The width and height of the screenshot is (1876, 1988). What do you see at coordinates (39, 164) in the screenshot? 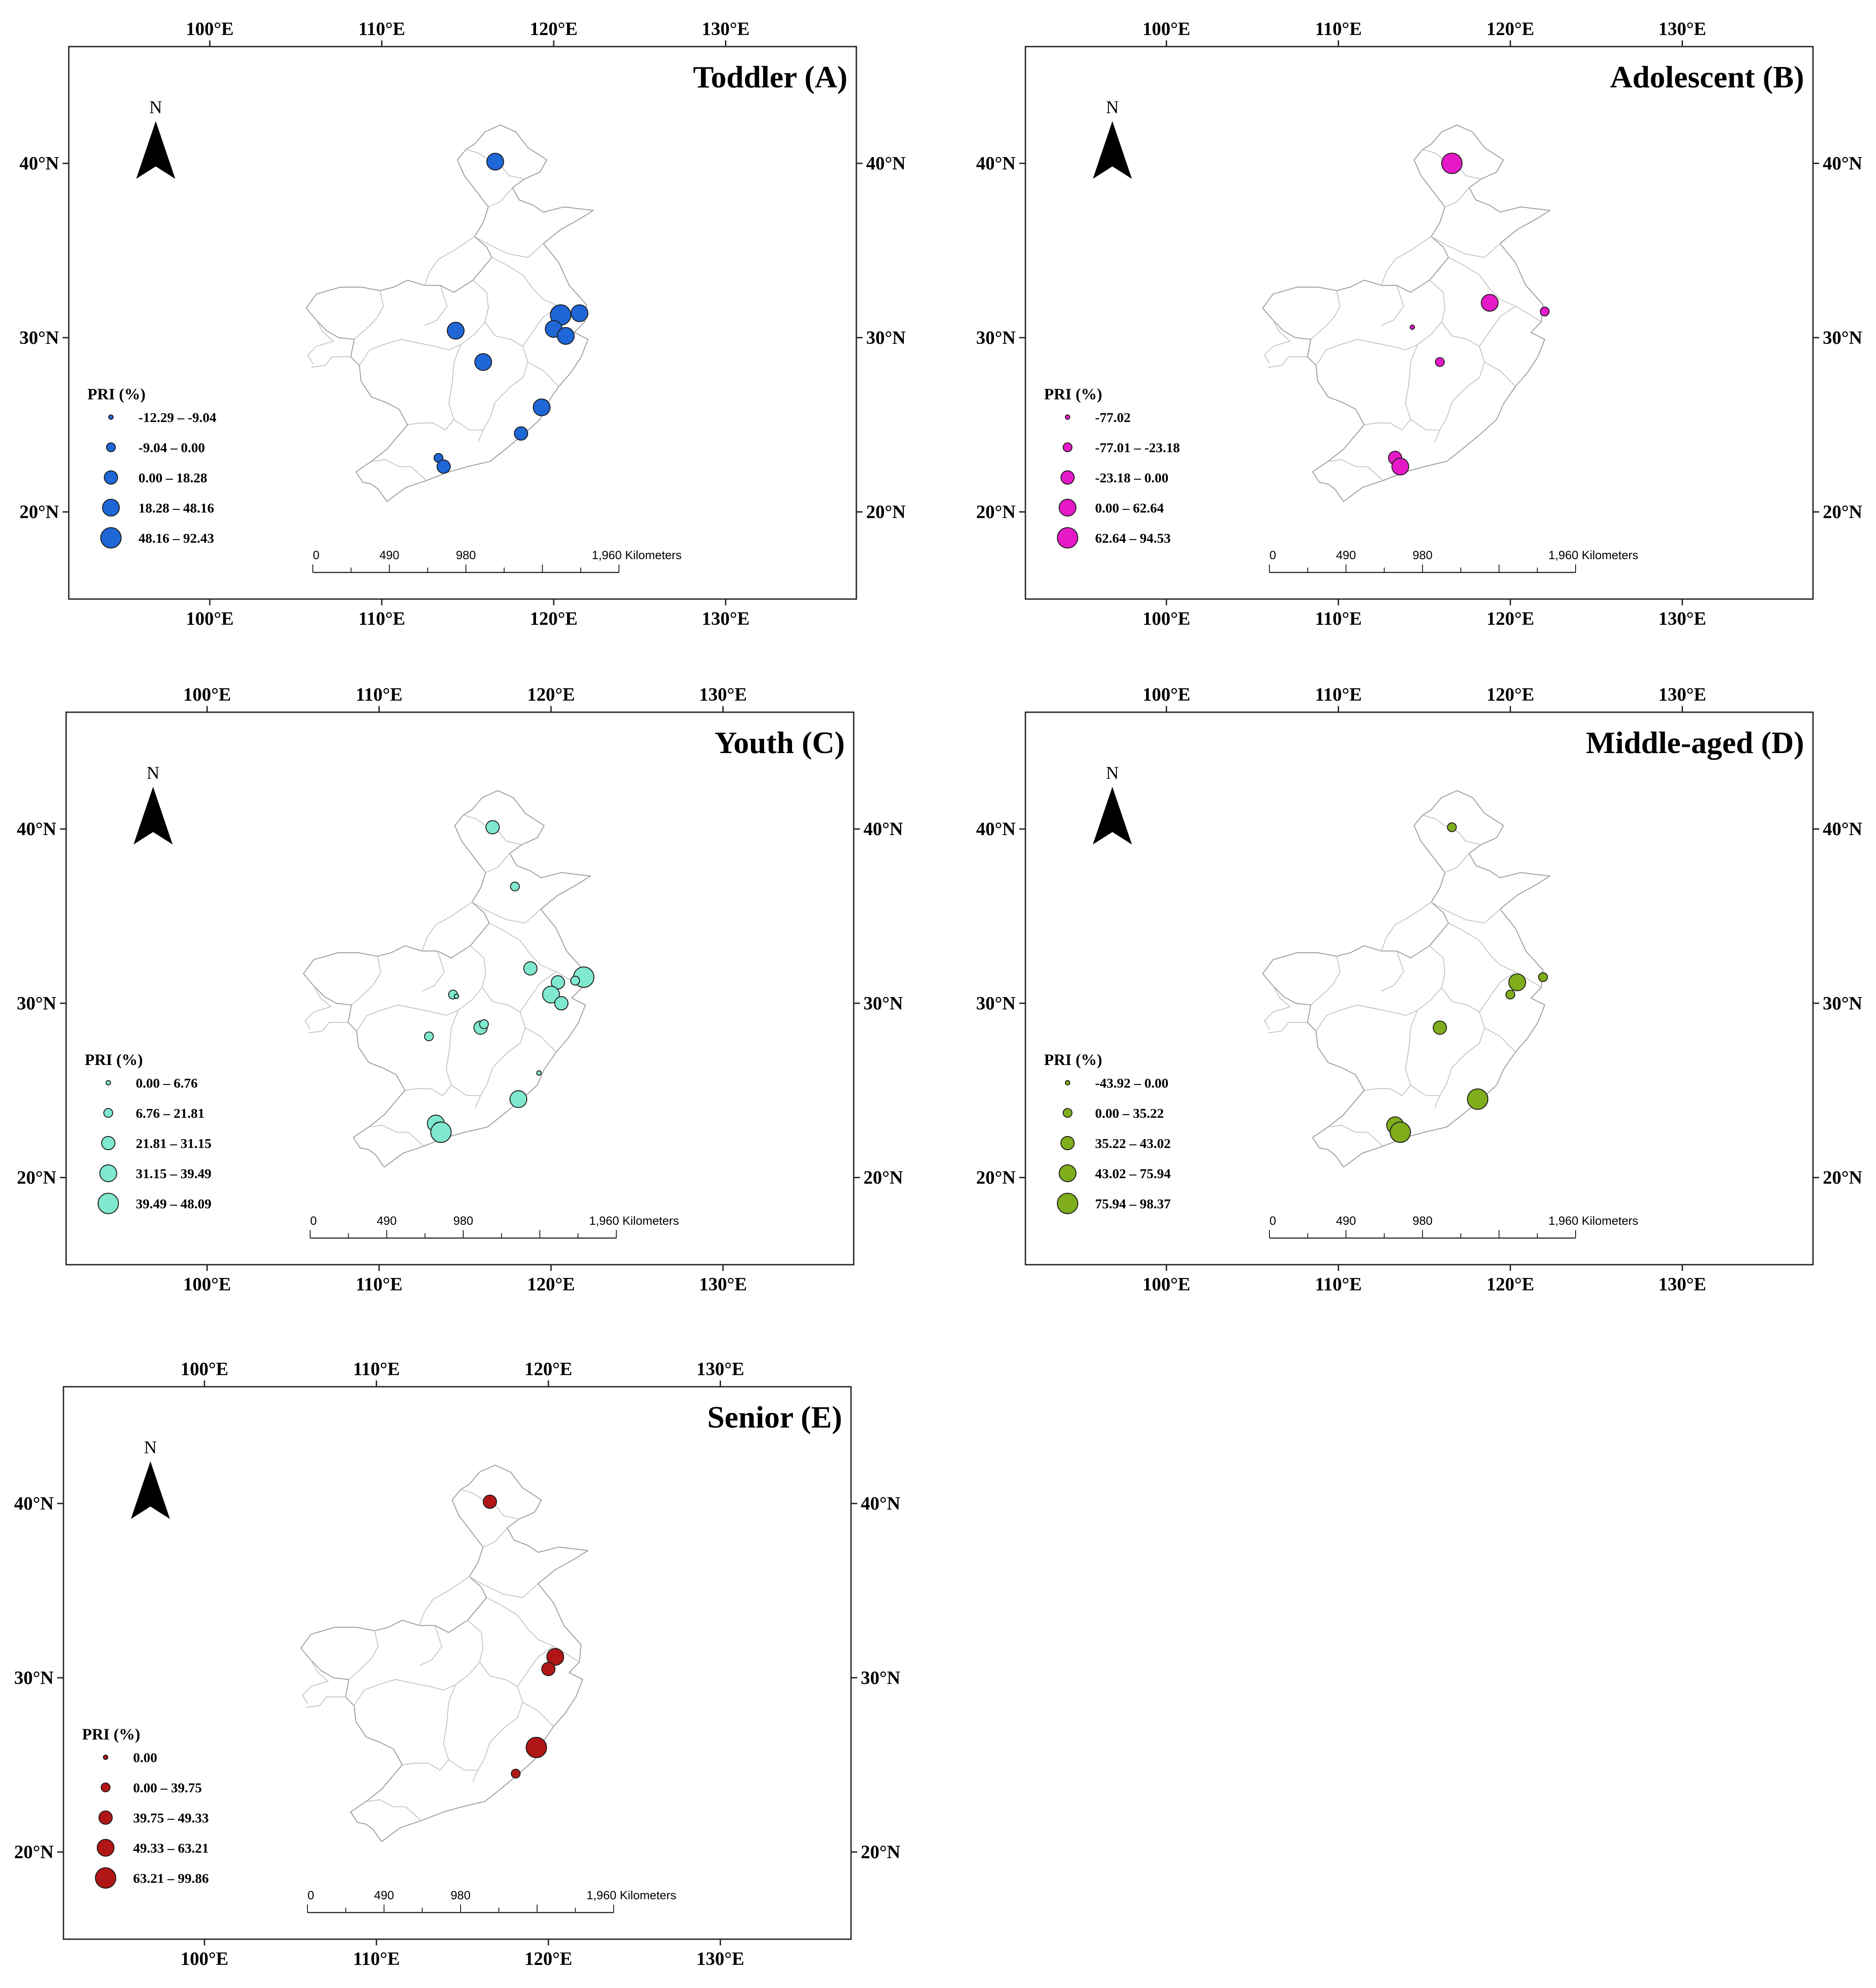
I see `lat-tick-label-left: 40°N` at bounding box center [39, 164].